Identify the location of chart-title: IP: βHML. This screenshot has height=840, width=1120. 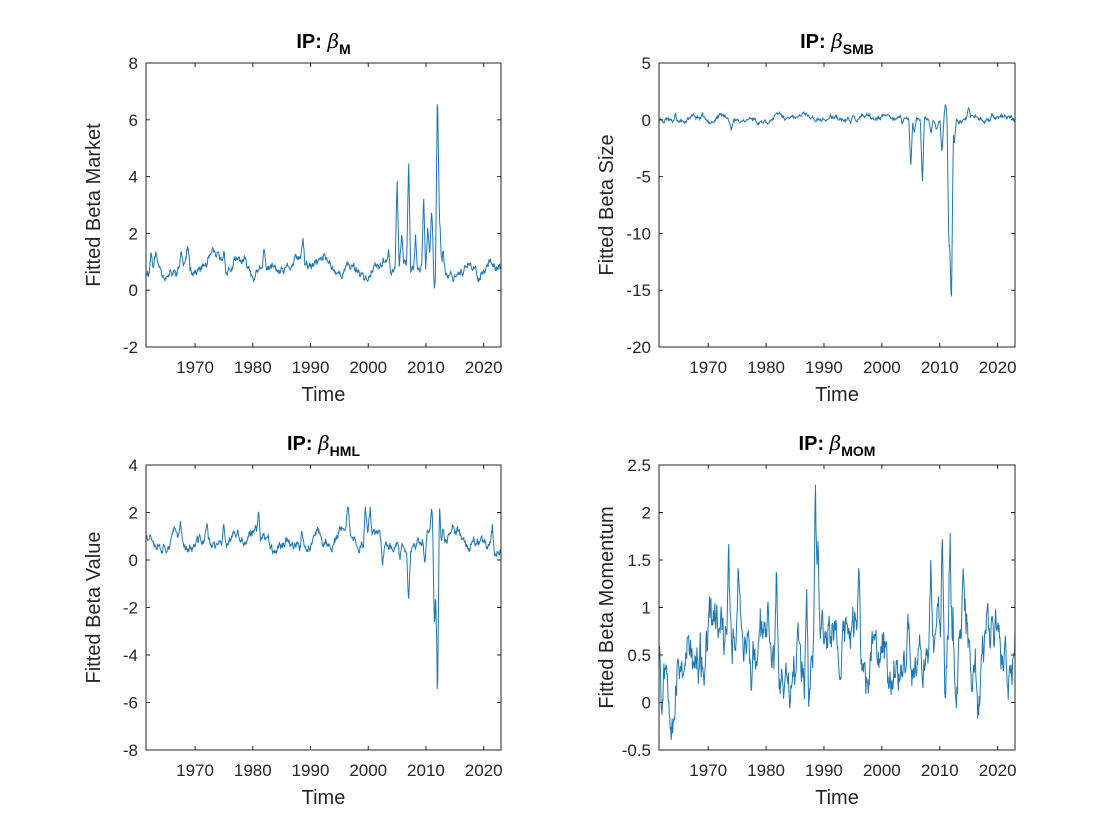
(323, 445).